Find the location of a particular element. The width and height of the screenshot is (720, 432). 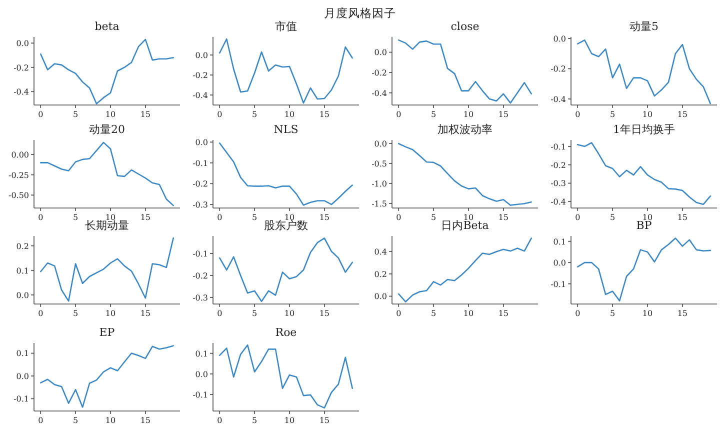

y-tick-label: 0.4 is located at coordinates (380, 252).